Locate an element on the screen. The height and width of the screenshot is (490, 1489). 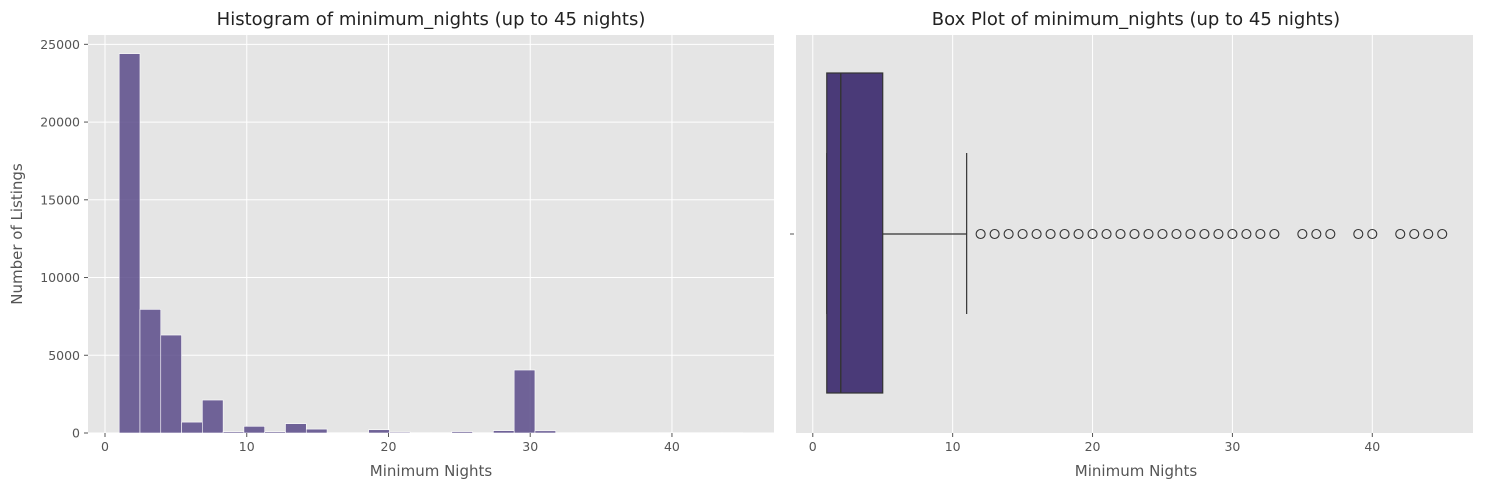
histogram-y-tick-label: 5000 is located at coordinates (64, 355).